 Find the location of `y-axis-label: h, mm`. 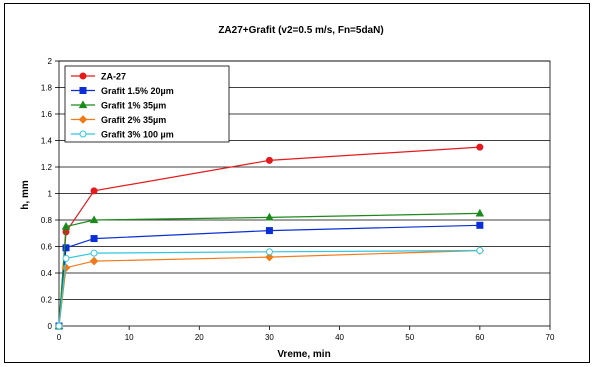

y-axis-label: h, mm is located at coordinates (25, 195).